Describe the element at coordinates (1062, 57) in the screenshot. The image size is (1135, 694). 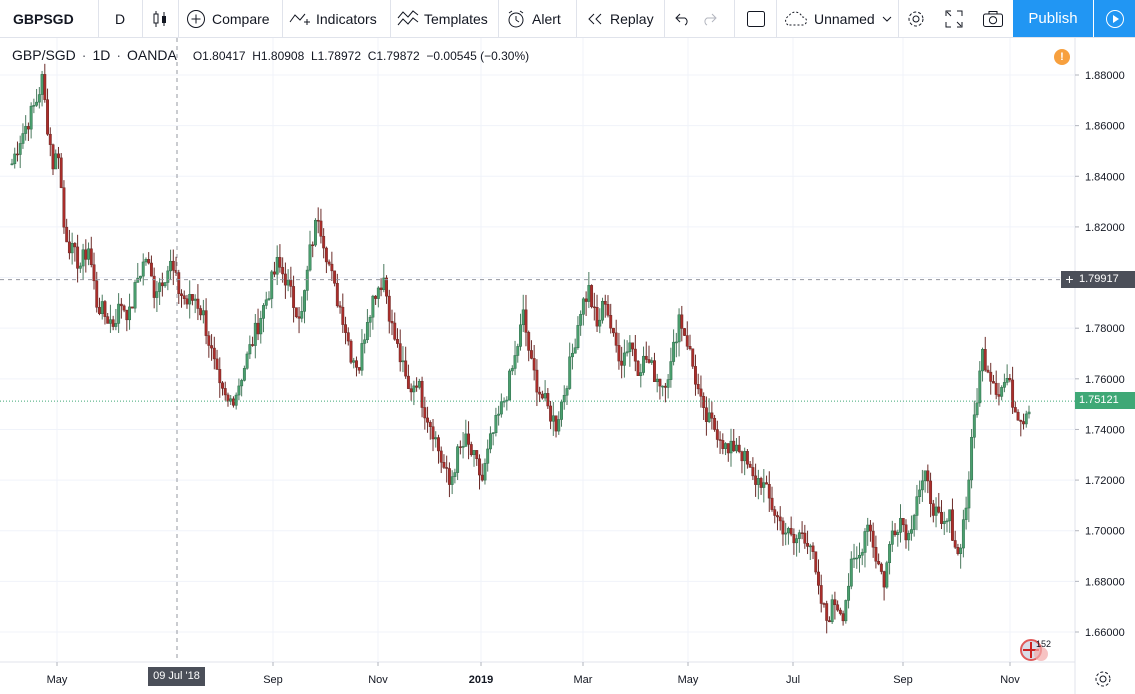
I see `warning-icon: !` at that location.